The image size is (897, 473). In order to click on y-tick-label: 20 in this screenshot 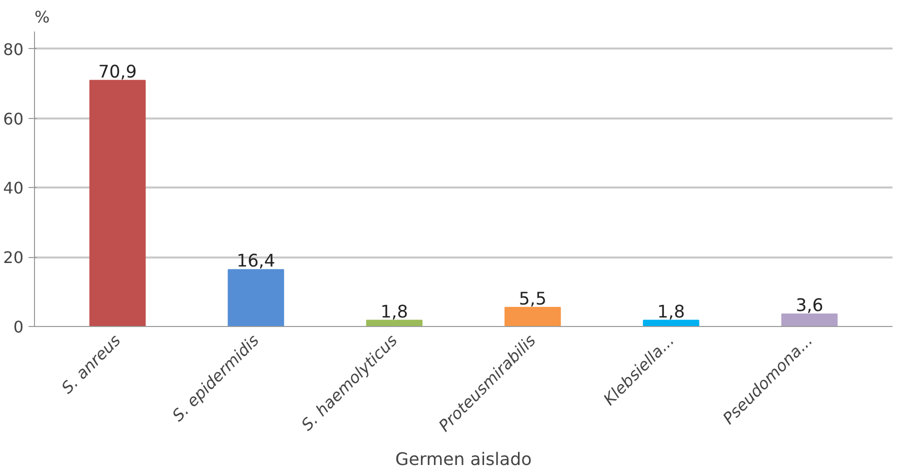, I will do `click(13, 258)`.